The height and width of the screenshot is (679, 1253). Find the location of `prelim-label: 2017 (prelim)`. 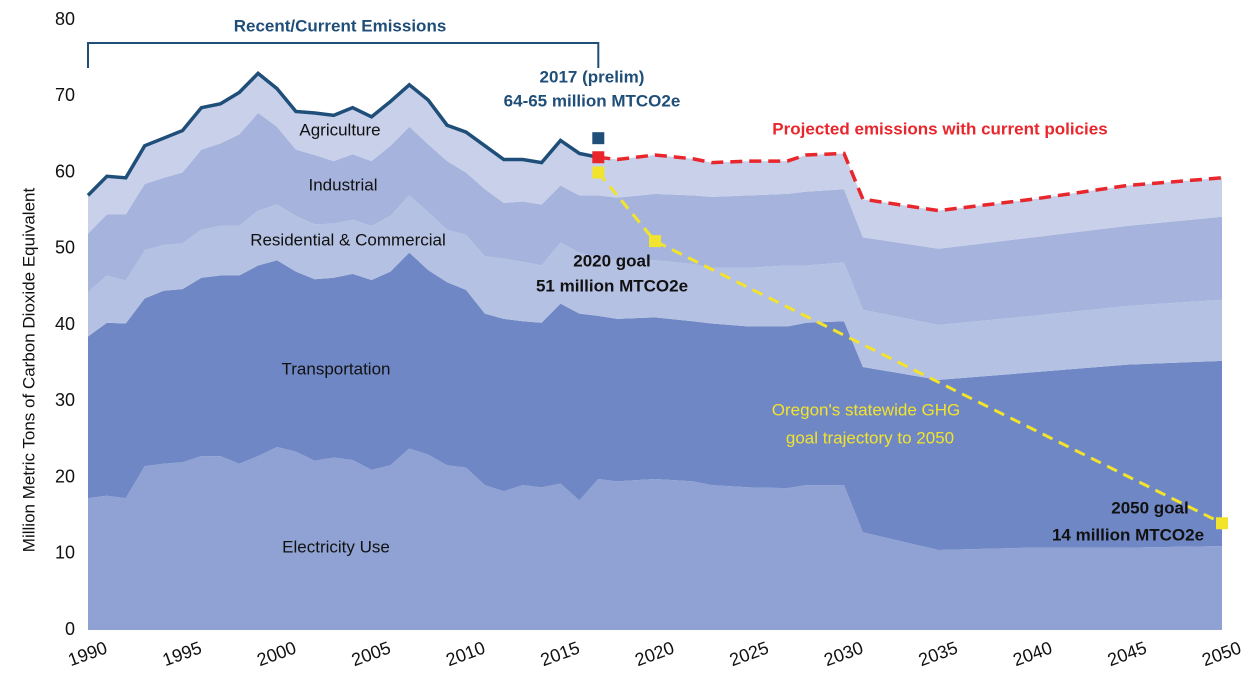

prelim-label: 2017 (prelim) is located at coordinates (592, 76).